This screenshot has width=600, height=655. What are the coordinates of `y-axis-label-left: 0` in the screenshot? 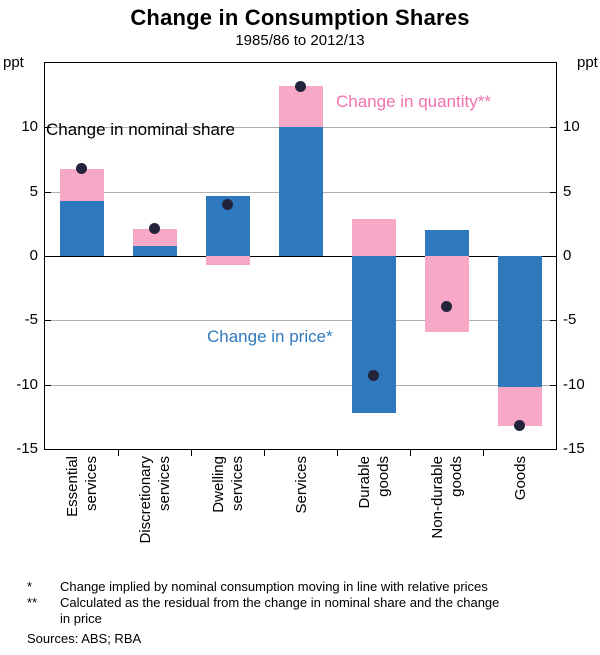 It's located at (33, 255).